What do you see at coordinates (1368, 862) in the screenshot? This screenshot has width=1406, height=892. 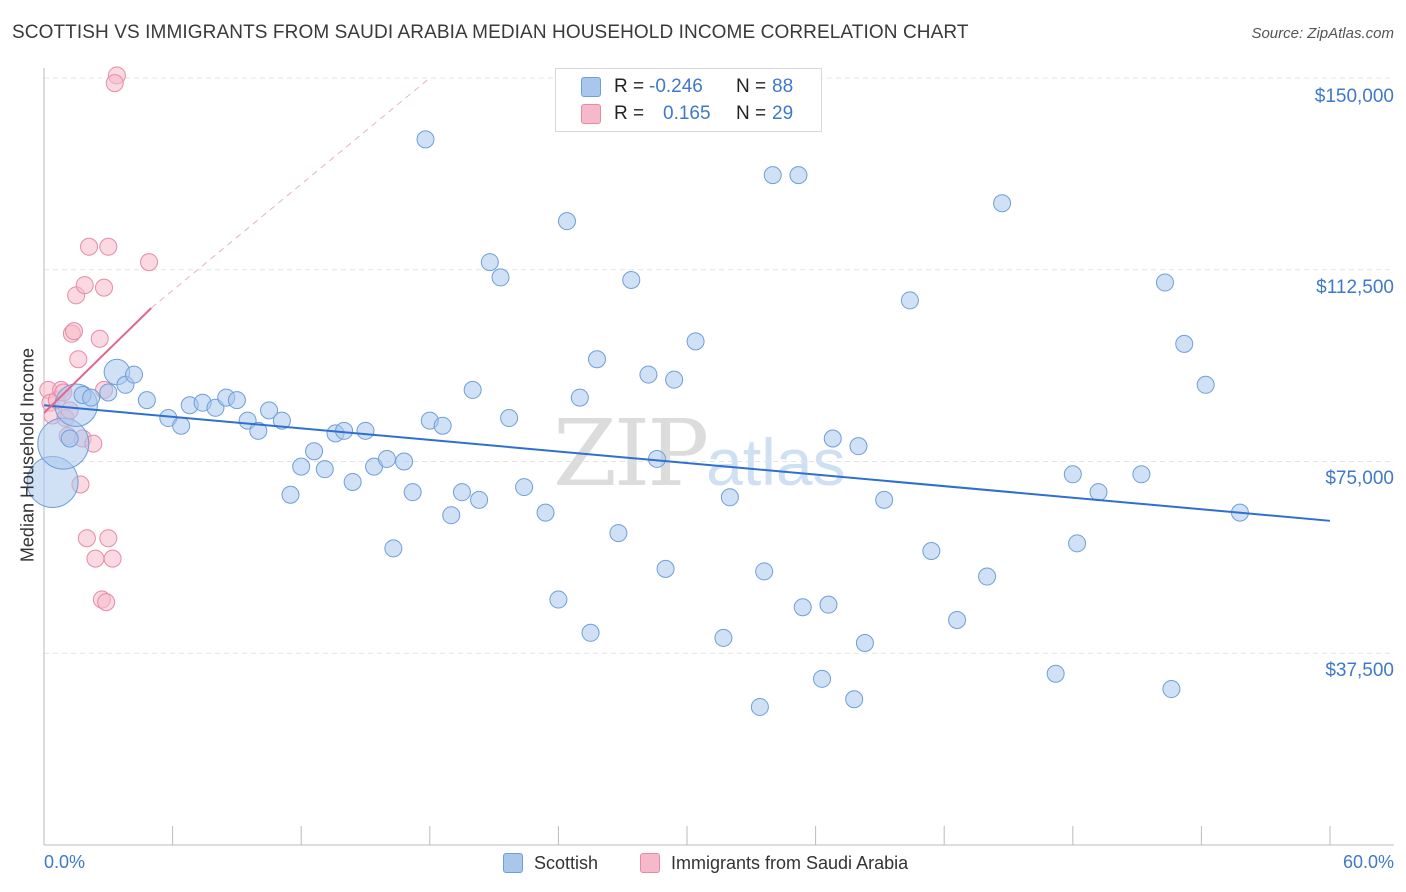 I see `x-tick-label-max: 60.0%` at bounding box center [1368, 862].